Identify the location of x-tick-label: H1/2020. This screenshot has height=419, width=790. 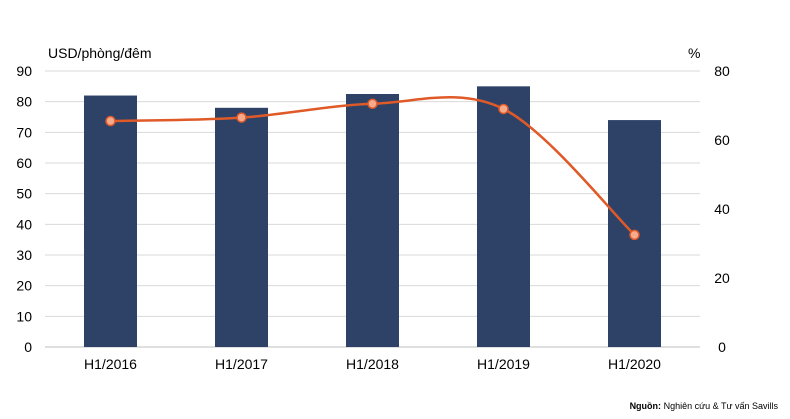
(634, 364).